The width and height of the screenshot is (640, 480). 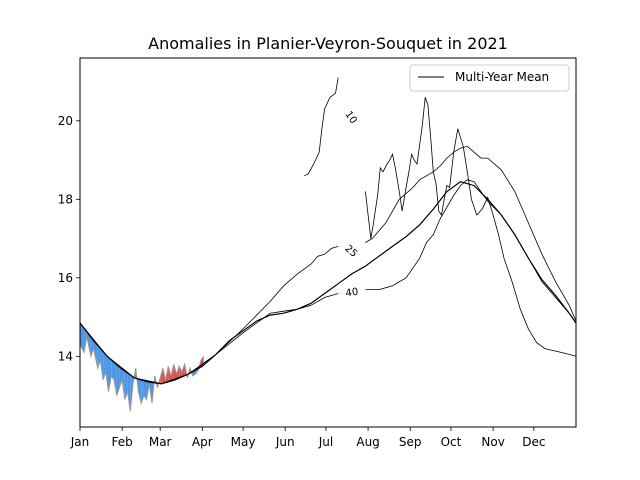 I want to click on x-tick-label: Apr, so click(x=202, y=442).